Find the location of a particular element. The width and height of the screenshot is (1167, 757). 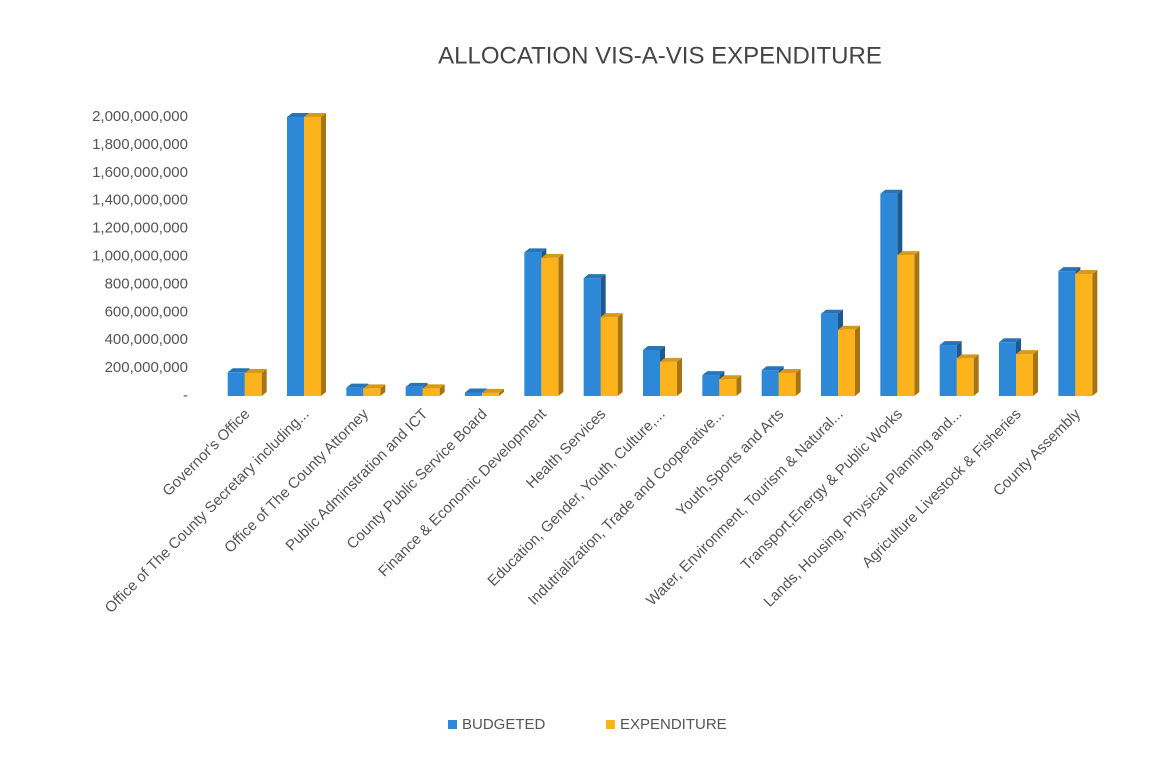

y-tick-label: 600,000,000 is located at coordinates (146, 311).